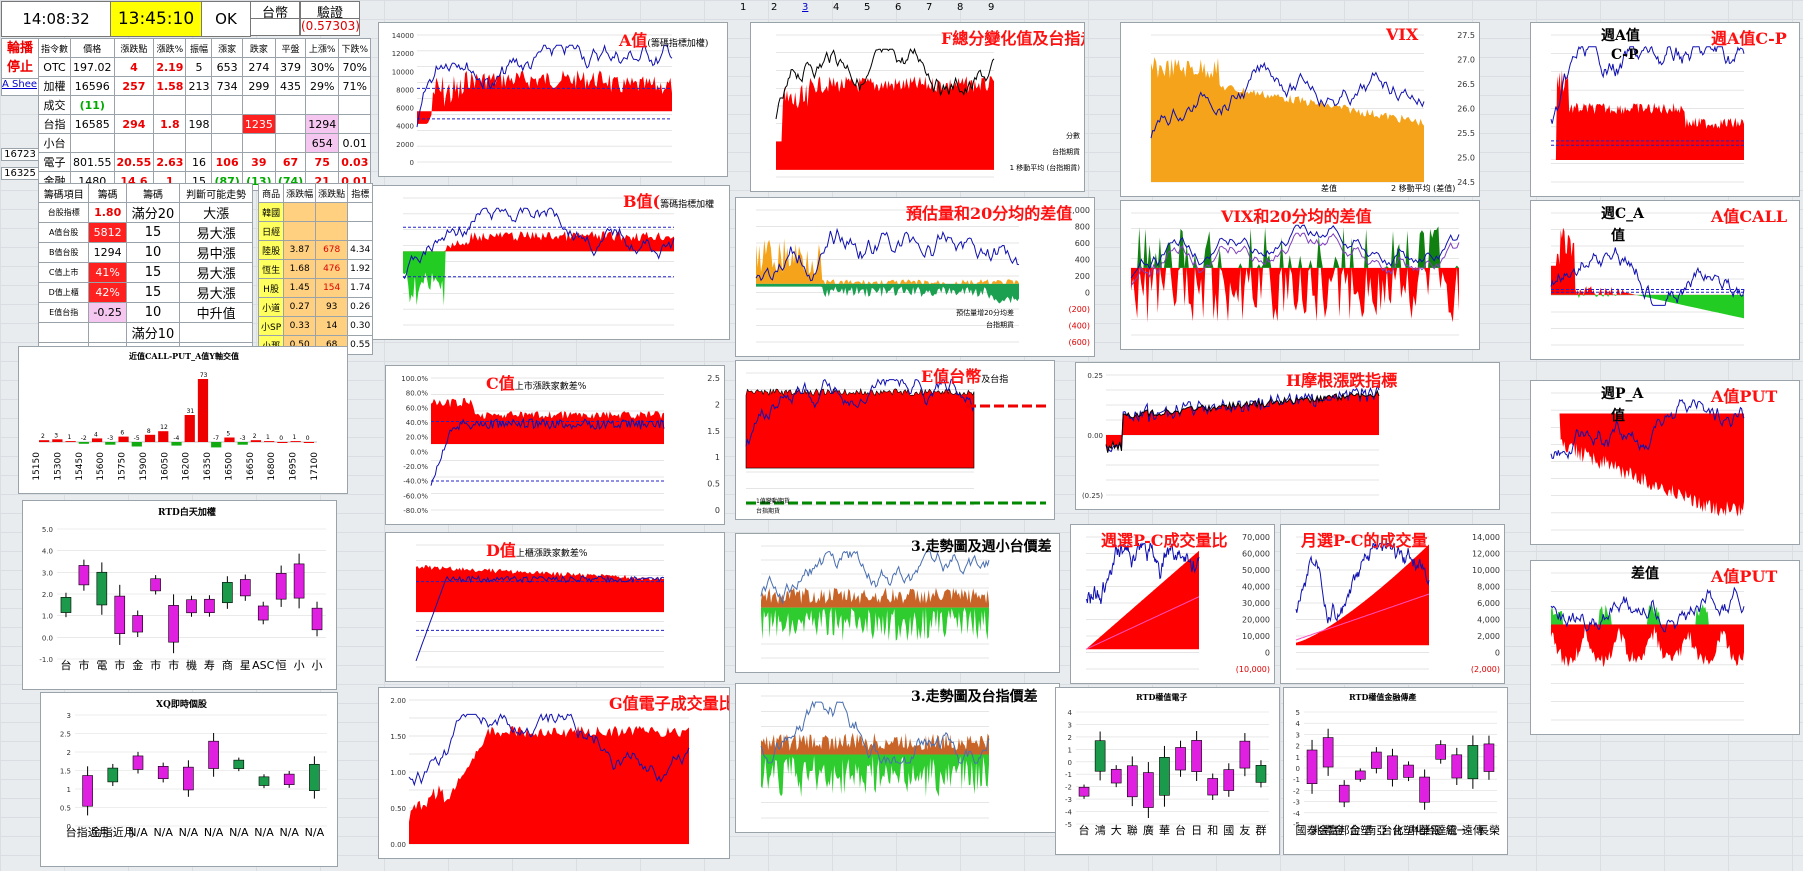  Describe the element at coordinates (300, 307) in the screenshot. I see `foreign-cell: 0.27` at that location.